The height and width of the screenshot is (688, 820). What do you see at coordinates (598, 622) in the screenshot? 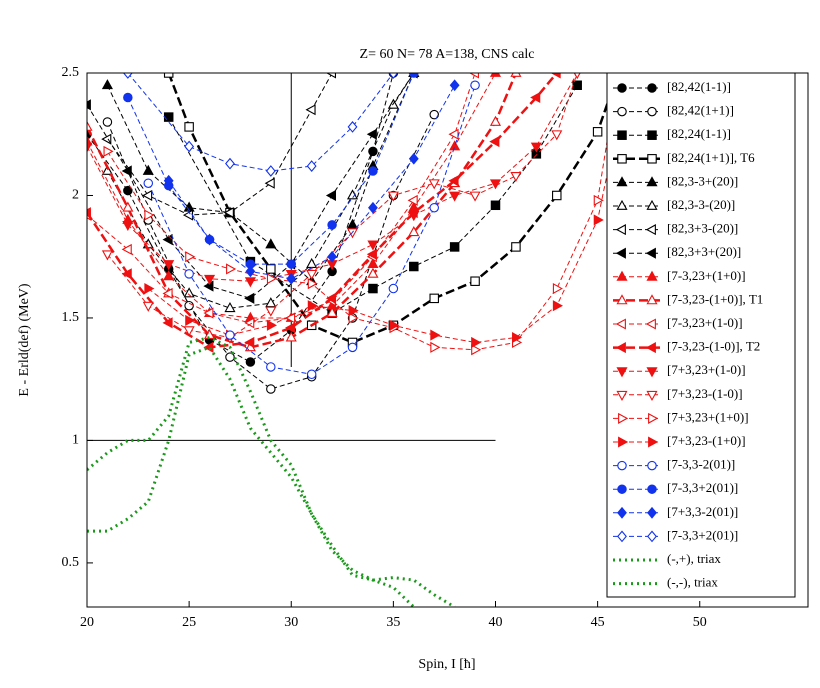
I see `x-tick-label: 45` at bounding box center [598, 622].